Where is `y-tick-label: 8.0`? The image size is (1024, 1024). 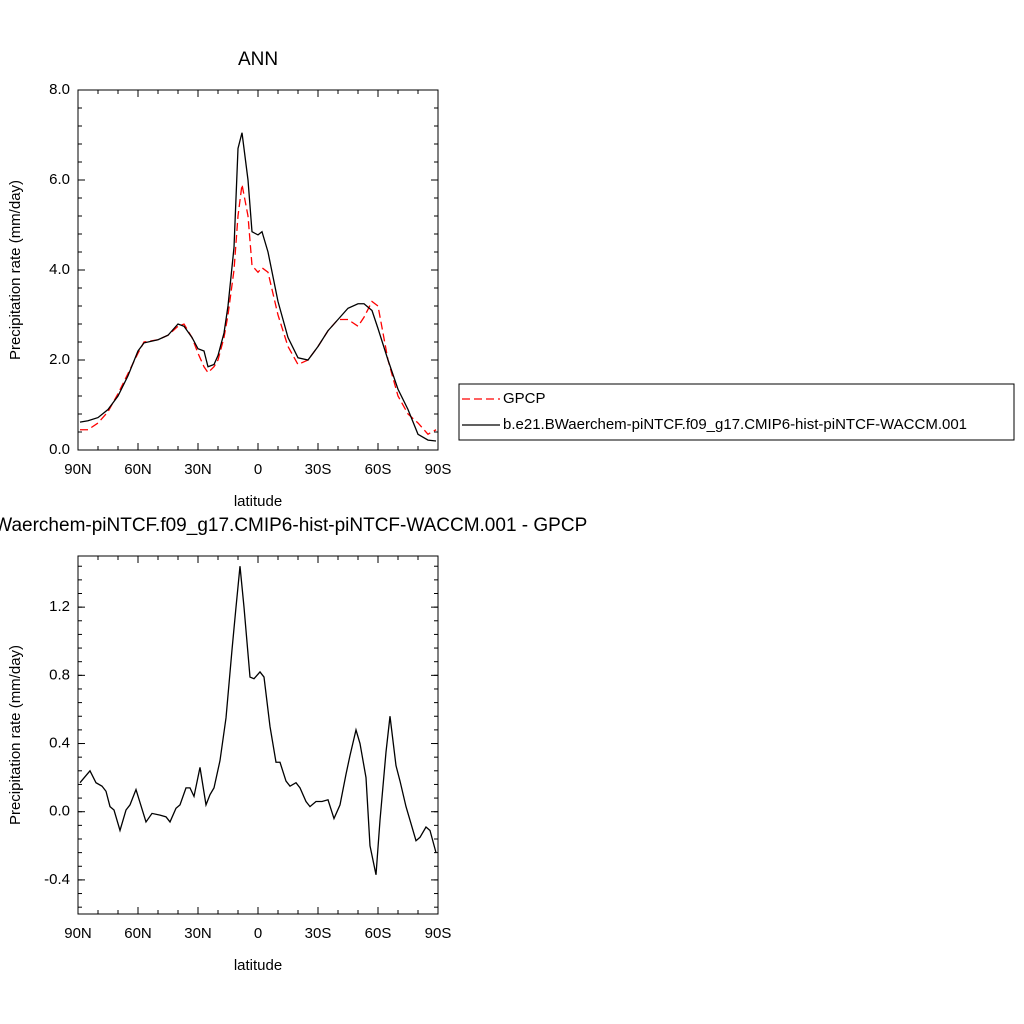
y-tick-label: 8.0 is located at coordinates (59, 89).